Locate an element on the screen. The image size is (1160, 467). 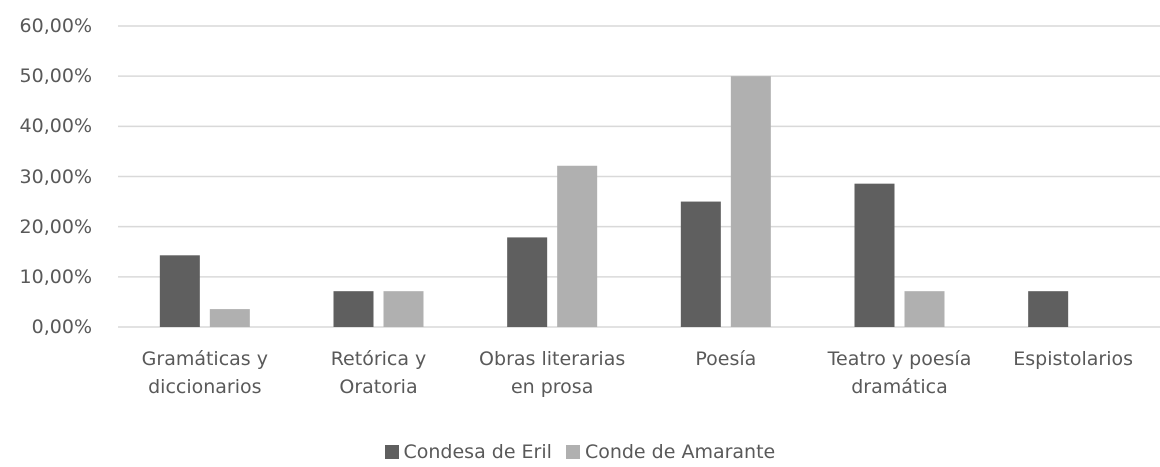
y-tick-label: 10,00% is located at coordinates (55, 276).